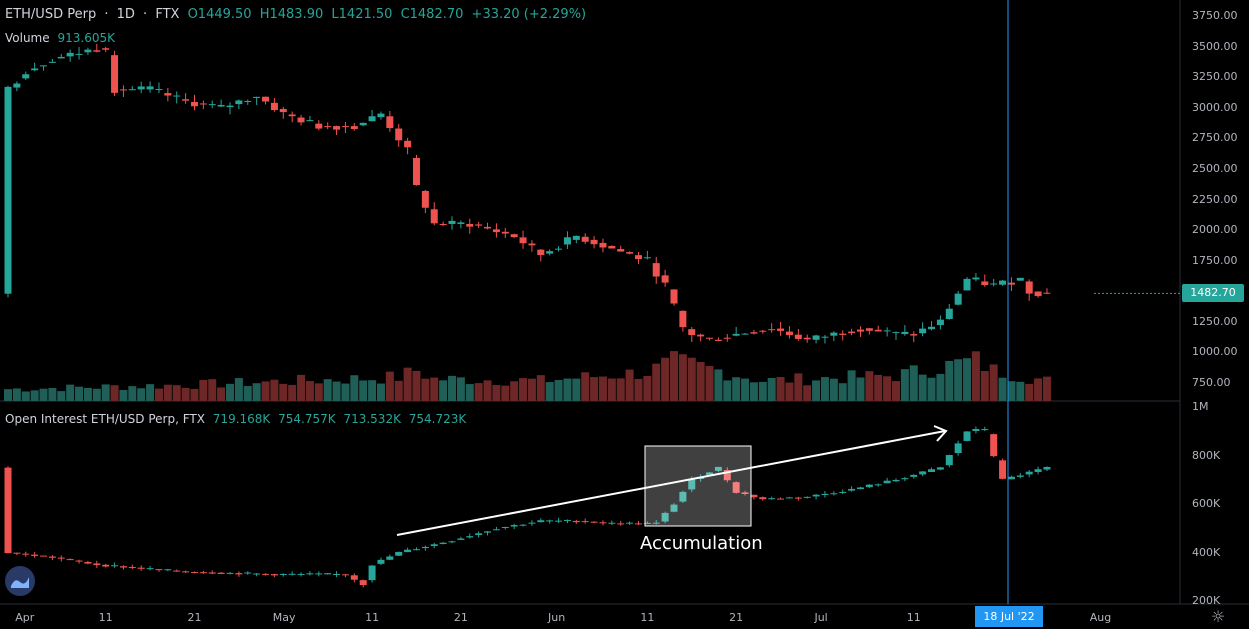  What do you see at coordinates (1206, 455) in the screenshot?
I see `oi-tick-label: 800K` at bounding box center [1206, 455].